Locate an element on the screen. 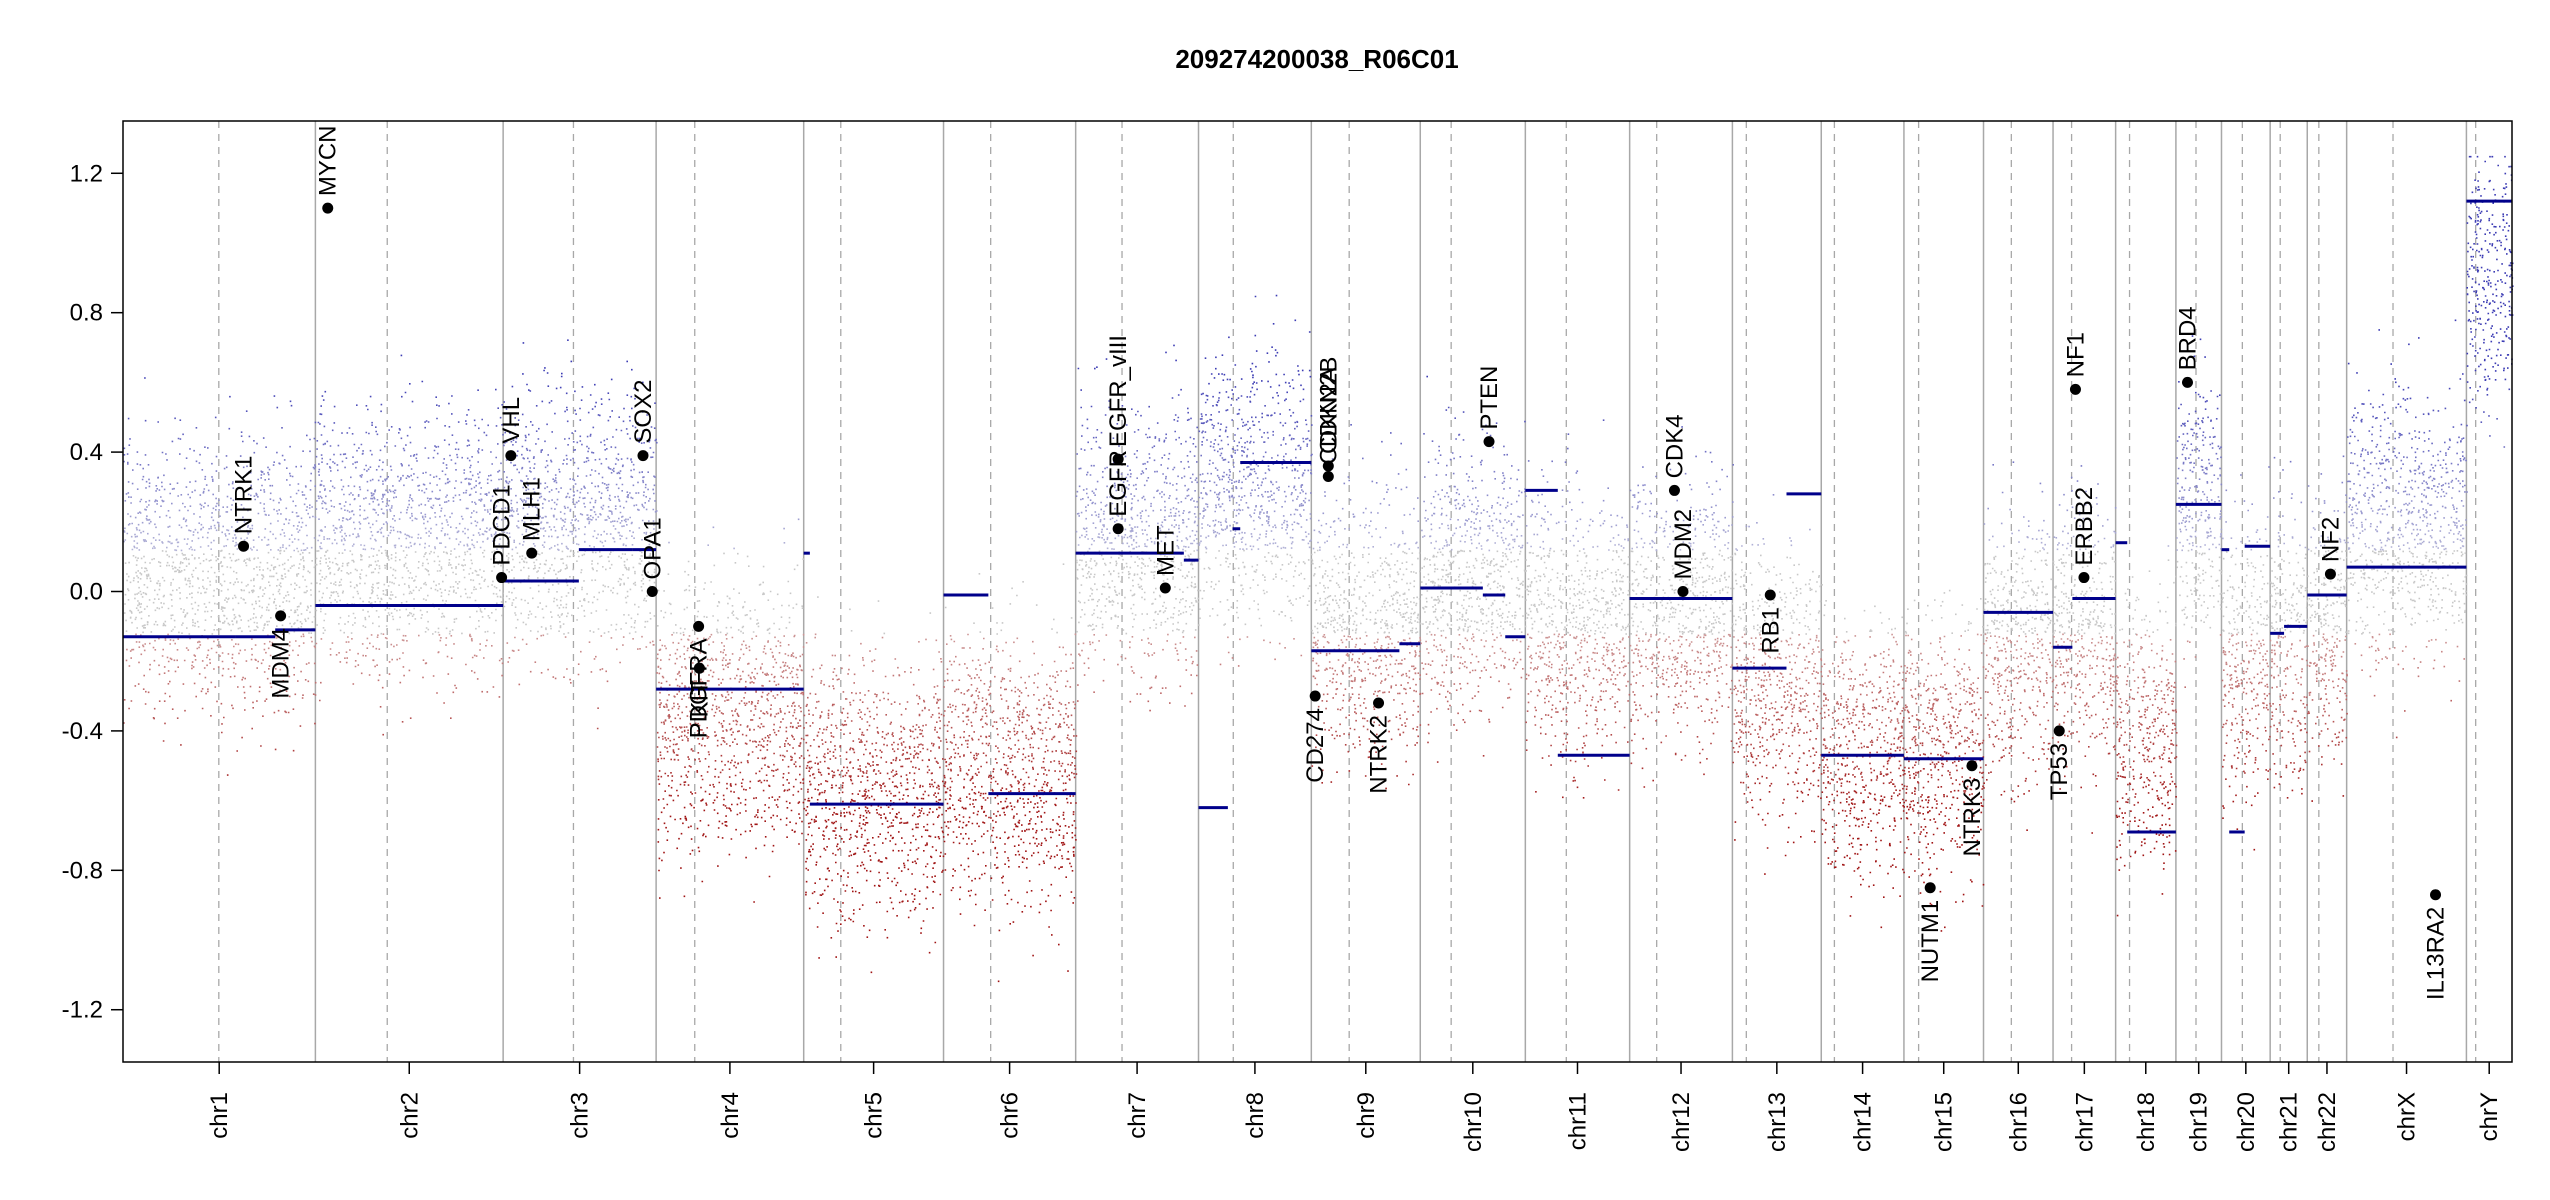 The height and width of the screenshot is (1200, 2550). x-tick-label: chr7 is located at coordinates (1137, 1115).